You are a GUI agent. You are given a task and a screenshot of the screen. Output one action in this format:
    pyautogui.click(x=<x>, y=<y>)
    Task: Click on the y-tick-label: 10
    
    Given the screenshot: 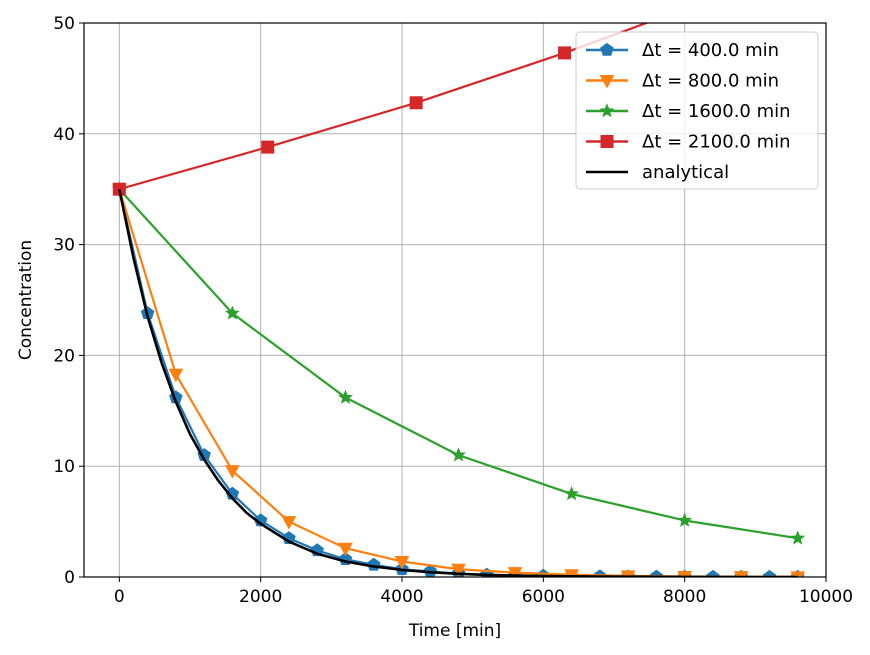 What is the action you would take?
    pyautogui.click(x=64, y=467)
    